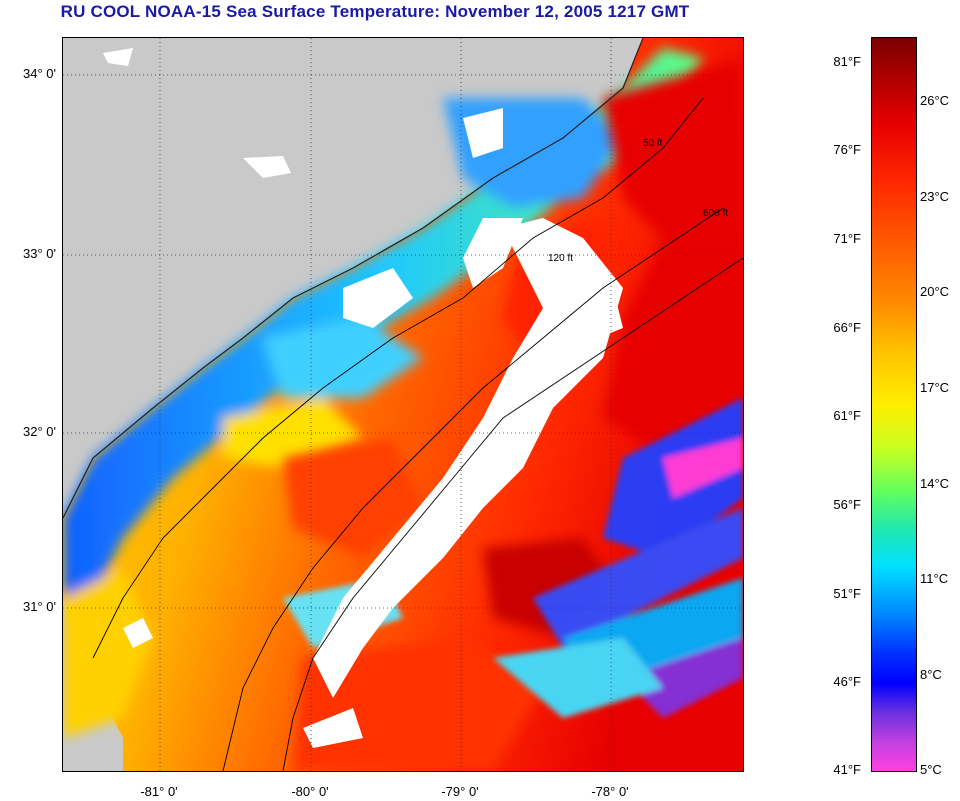 The width and height of the screenshot is (960, 801). I want to click on fahrenheit-label: 51°F, so click(847, 593).